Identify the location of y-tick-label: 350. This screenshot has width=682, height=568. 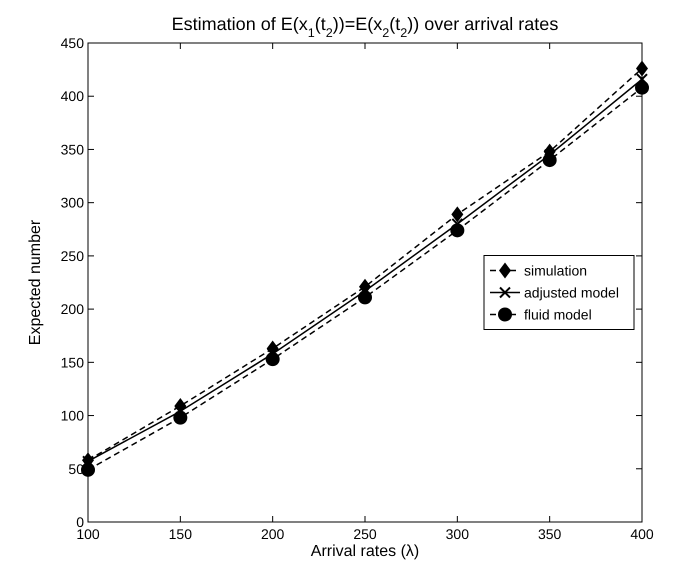
(72, 149).